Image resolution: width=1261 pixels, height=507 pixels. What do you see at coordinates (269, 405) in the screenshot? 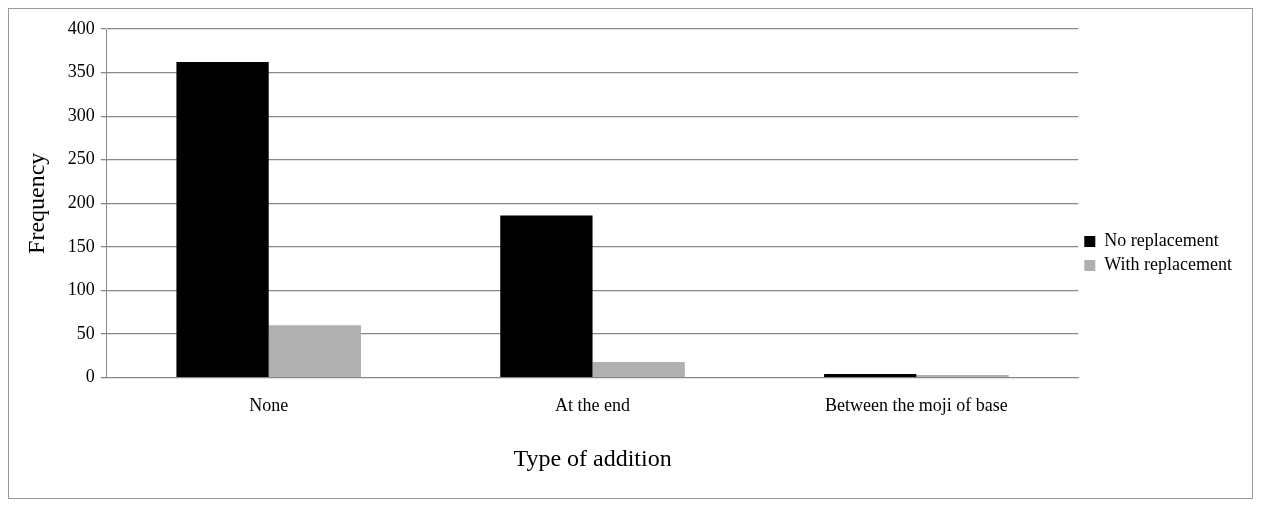
I see `x-tick-label: None` at bounding box center [269, 405].